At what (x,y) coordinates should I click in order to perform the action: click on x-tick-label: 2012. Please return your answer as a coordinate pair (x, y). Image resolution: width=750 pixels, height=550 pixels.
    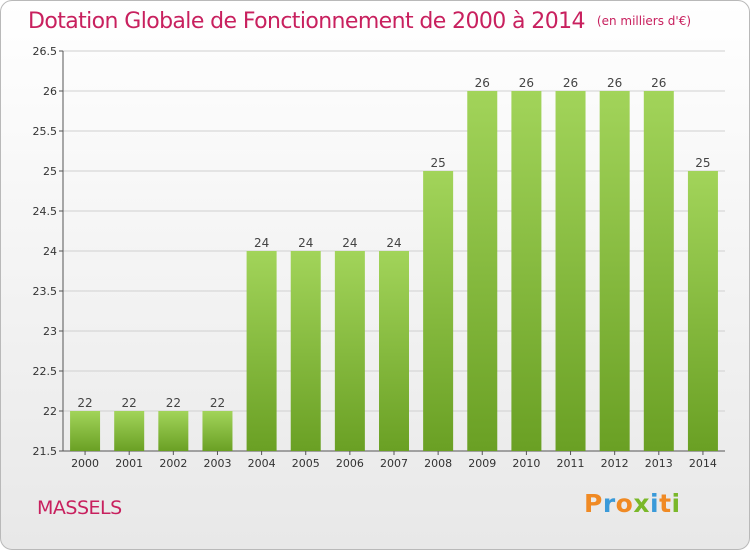
    Looking at the image, I should click on (615, 463).